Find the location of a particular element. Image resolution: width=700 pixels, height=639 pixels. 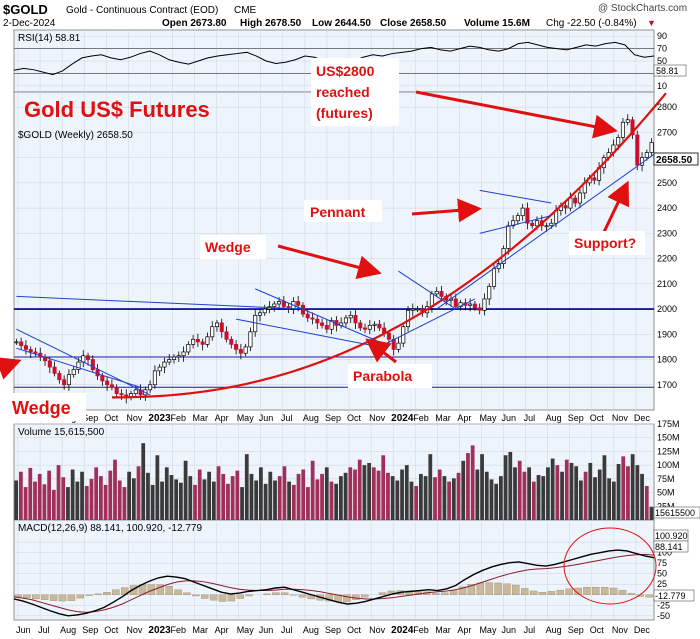

x-tick-label-price: Oct is located at coordinates (354, 418).